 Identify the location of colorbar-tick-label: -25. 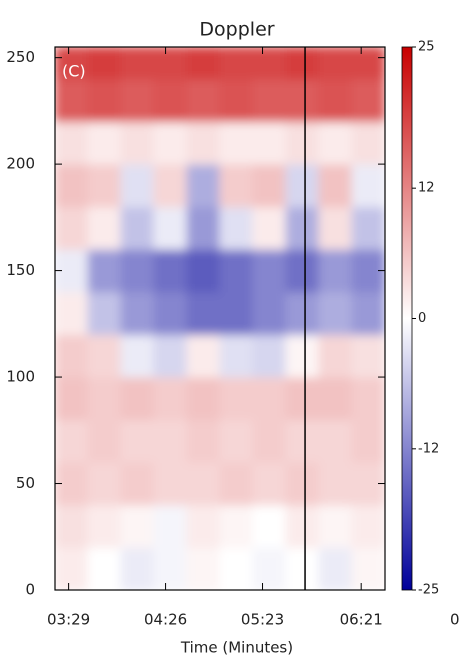
(428, 590).